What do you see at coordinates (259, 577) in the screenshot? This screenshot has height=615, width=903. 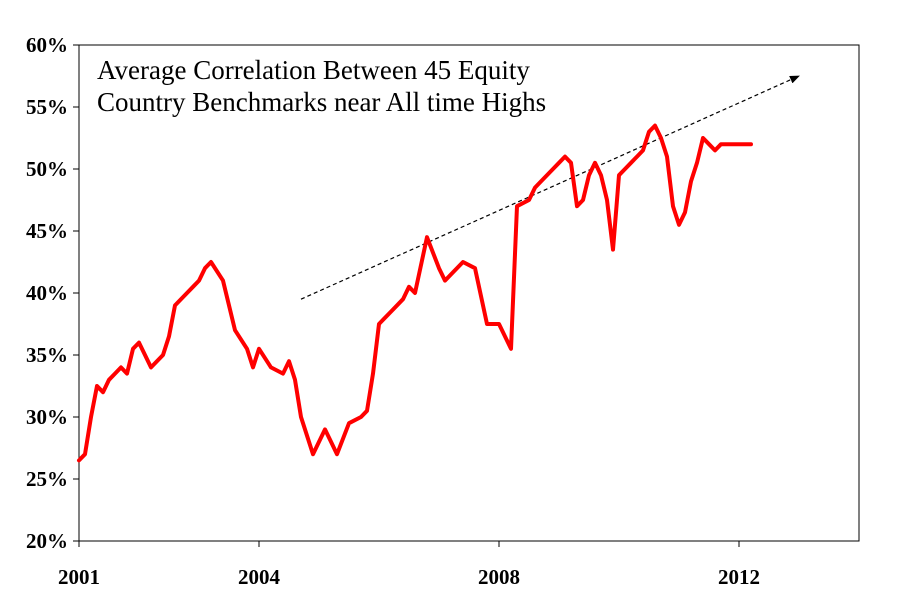 I see `x-tick-label: 2004` at bounding box center [259, 577].